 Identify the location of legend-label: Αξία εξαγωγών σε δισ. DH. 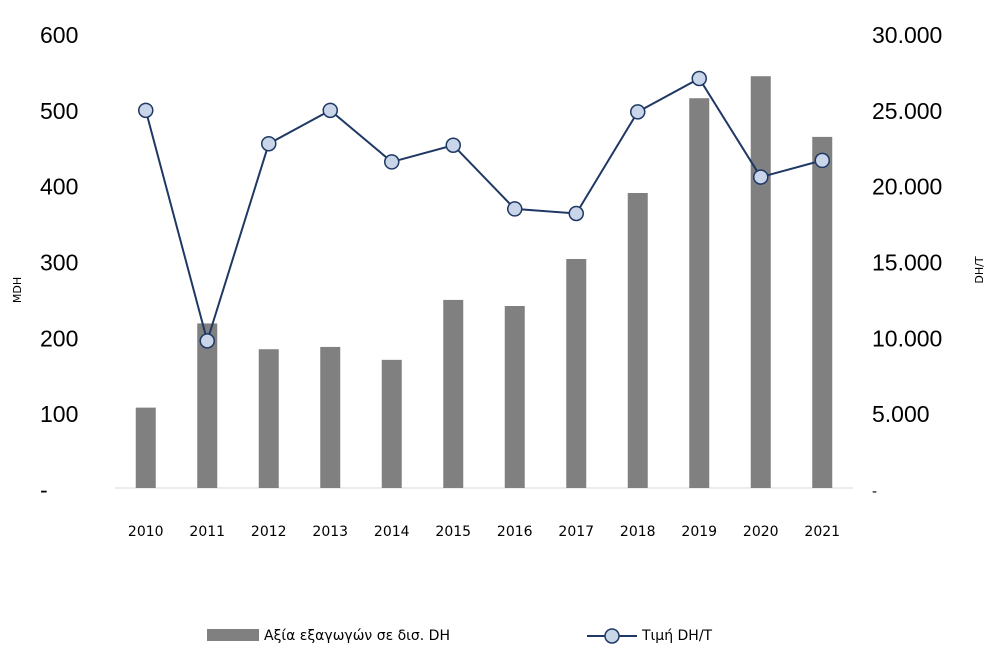
(357, 636).